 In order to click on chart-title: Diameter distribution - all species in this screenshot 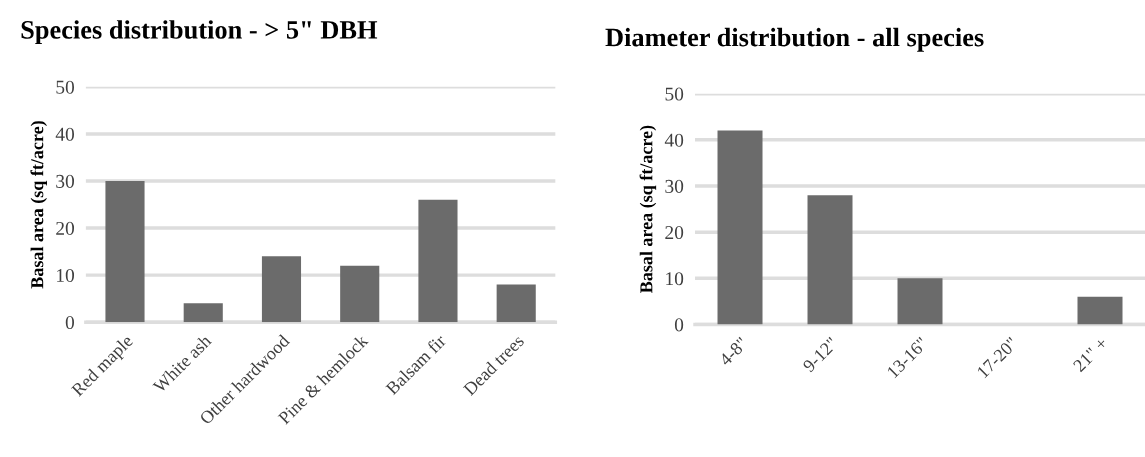, I will do `click(794, 39)`.